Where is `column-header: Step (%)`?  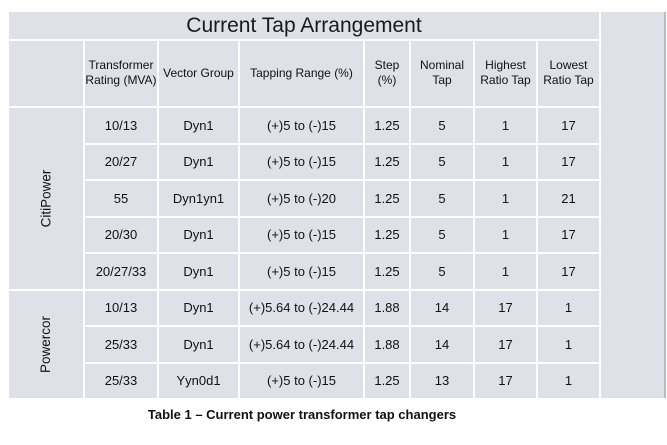 column-header: Step (%) is located at coordinates (387, 72).